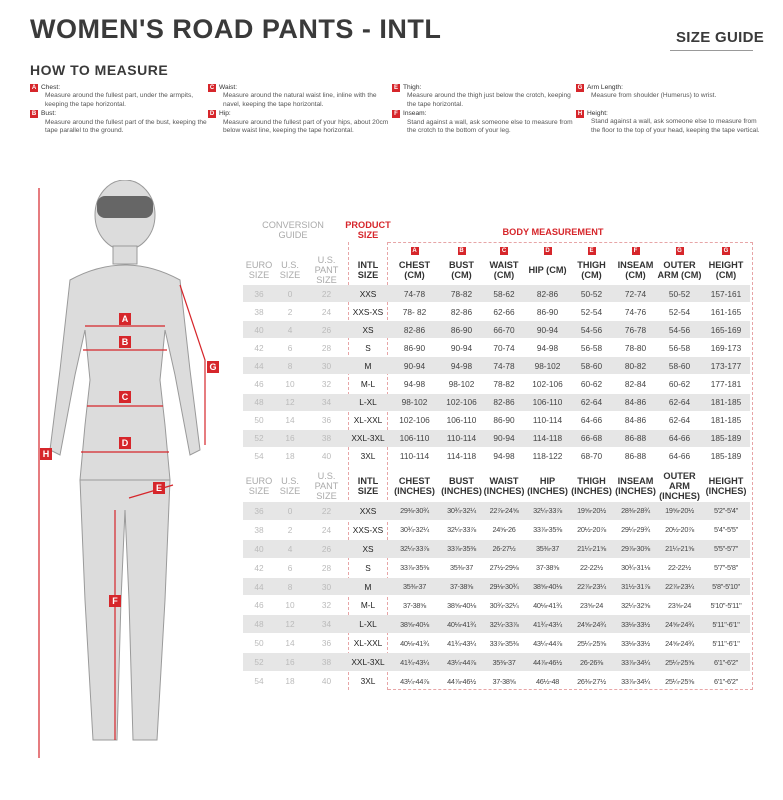  I want to click on column-header: CHEST (CM), so click(414, 270).